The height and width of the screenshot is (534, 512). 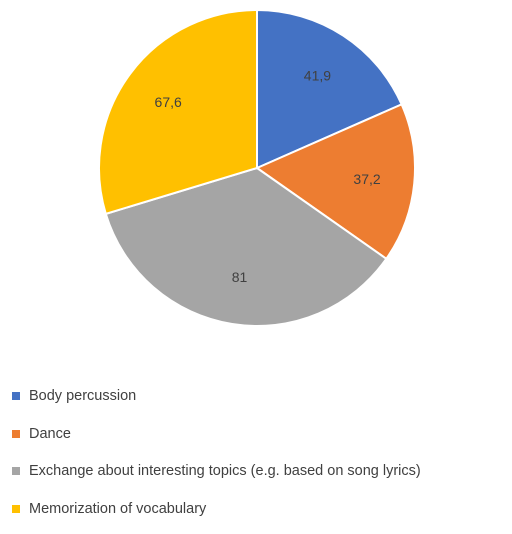 What do you see at coordinates (261, 396) in the screenshot?
I see `legend-item-body-percussion: Body percussion` at bounding box center [261, 396].